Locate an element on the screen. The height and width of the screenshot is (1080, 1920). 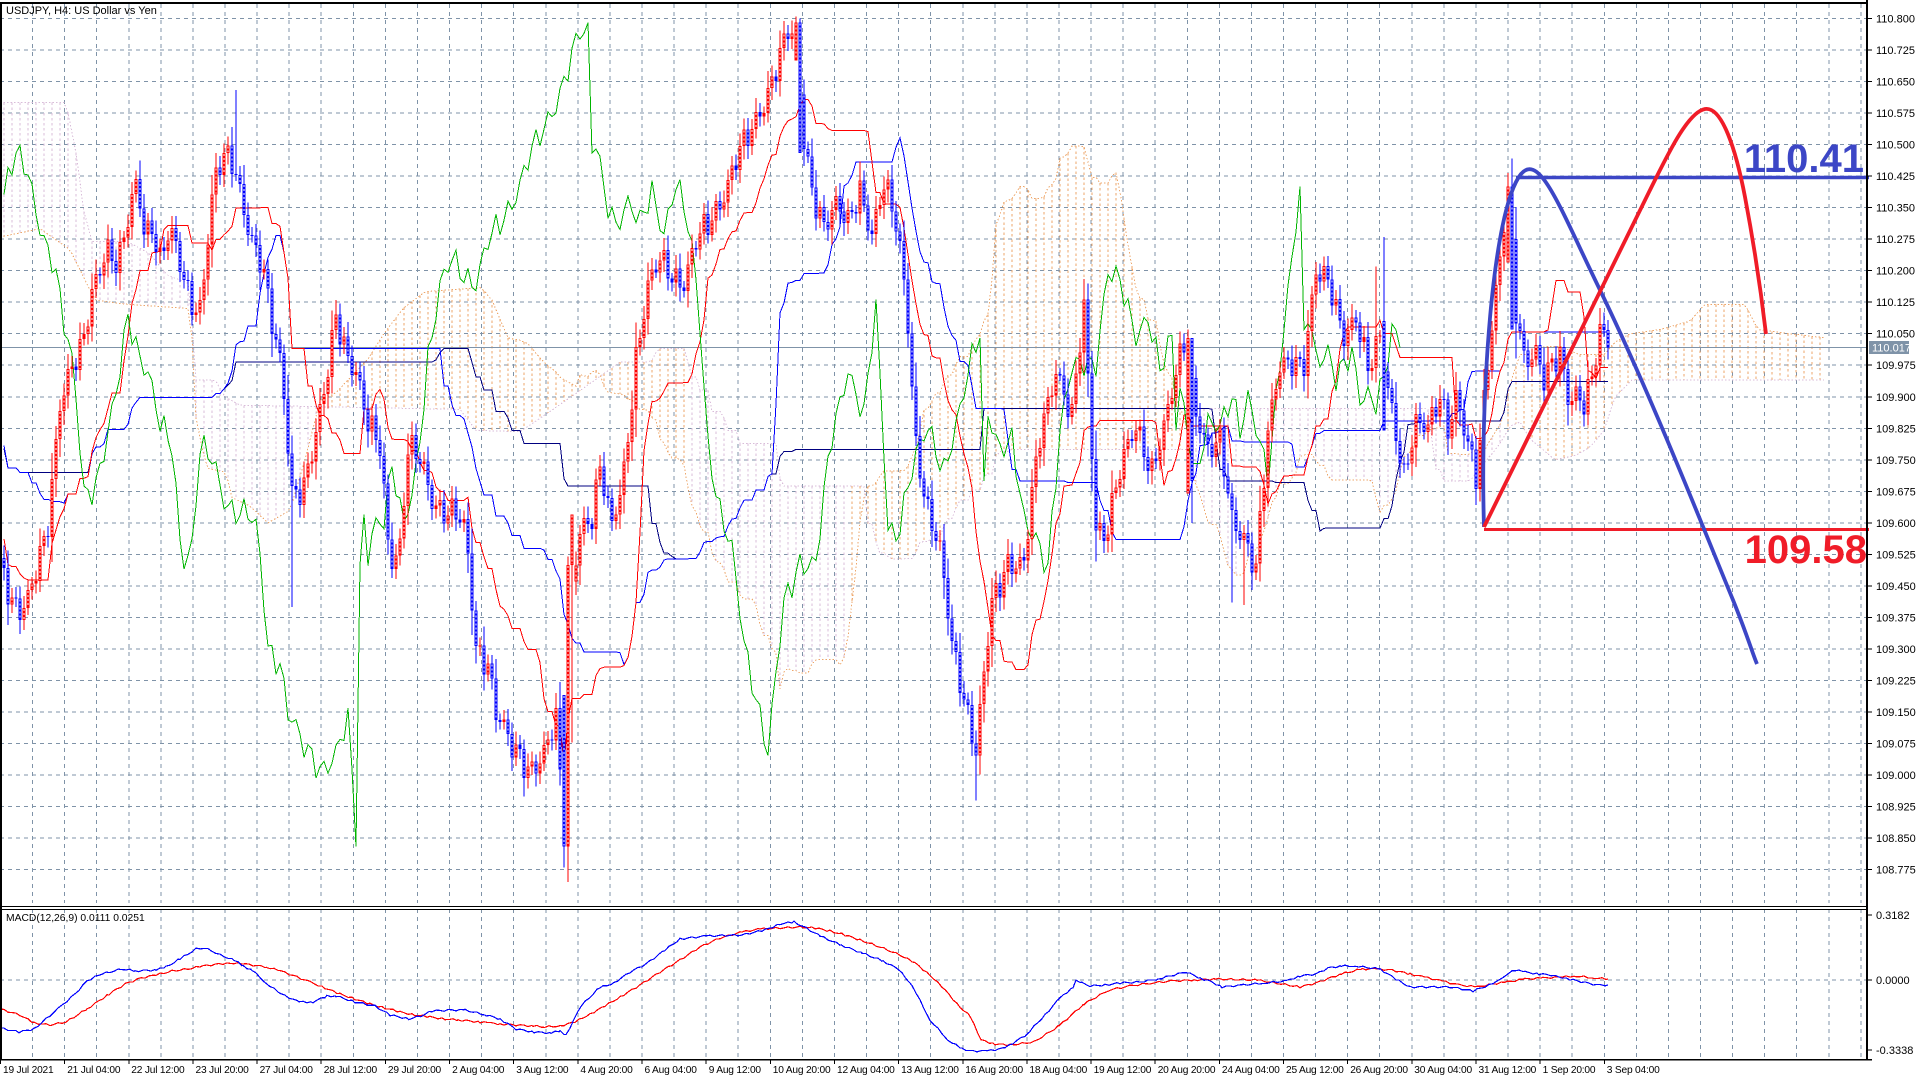
svg-text: 2 Aug 04:00 is located at coordinates (478, 1070).